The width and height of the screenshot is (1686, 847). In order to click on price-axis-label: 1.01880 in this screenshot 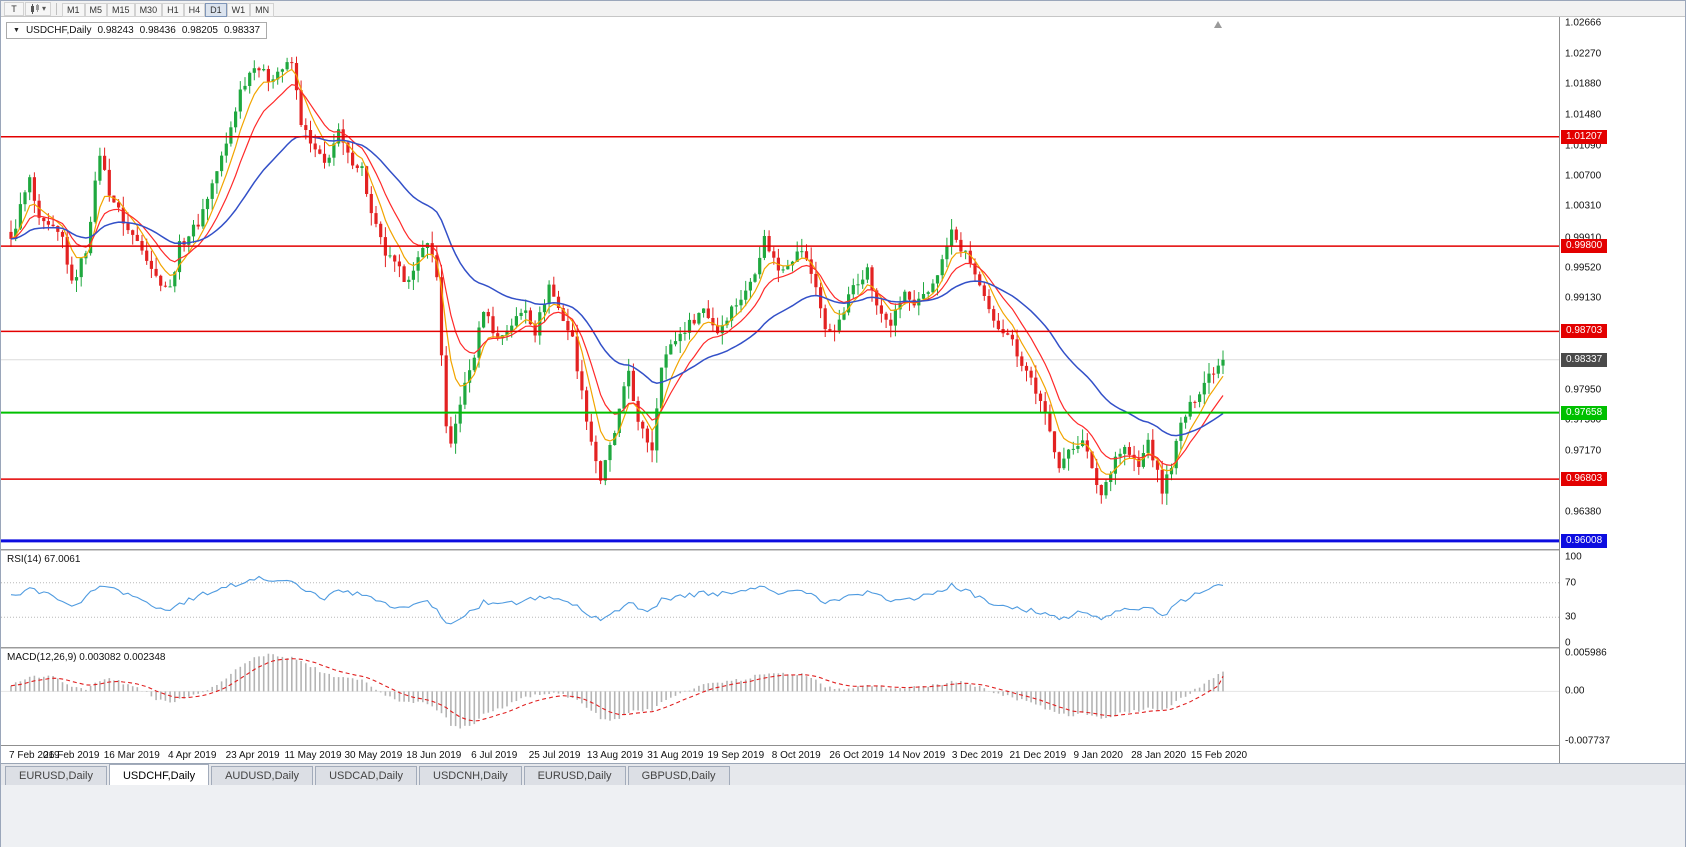, I will do `click(1583, 84)`.